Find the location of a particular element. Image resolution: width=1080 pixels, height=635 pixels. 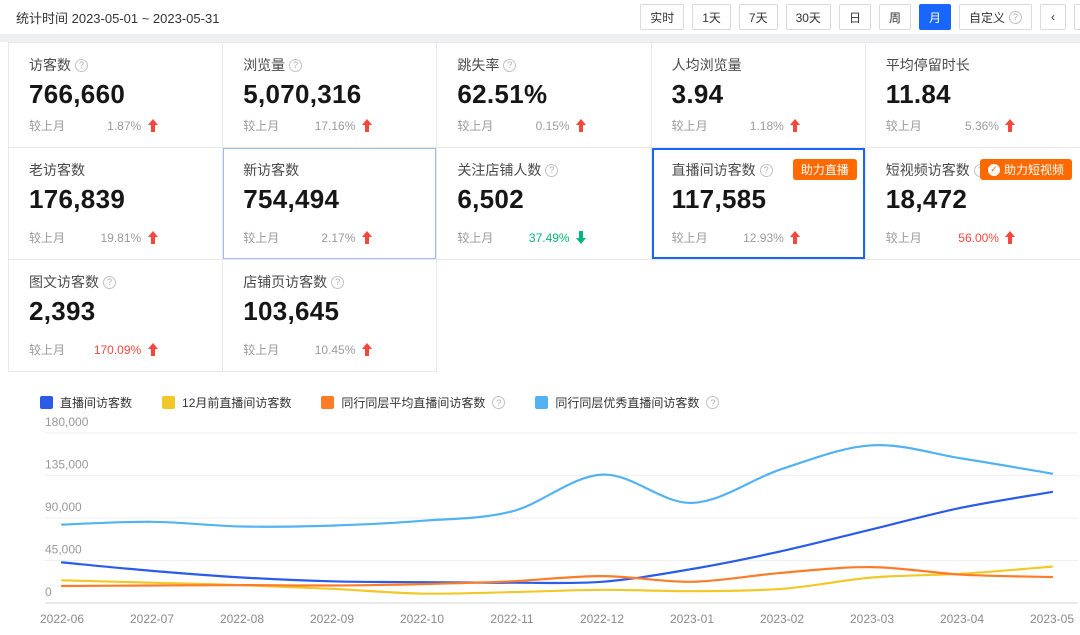

compare-percent: 19.81% is located at coordinates (121, 237).